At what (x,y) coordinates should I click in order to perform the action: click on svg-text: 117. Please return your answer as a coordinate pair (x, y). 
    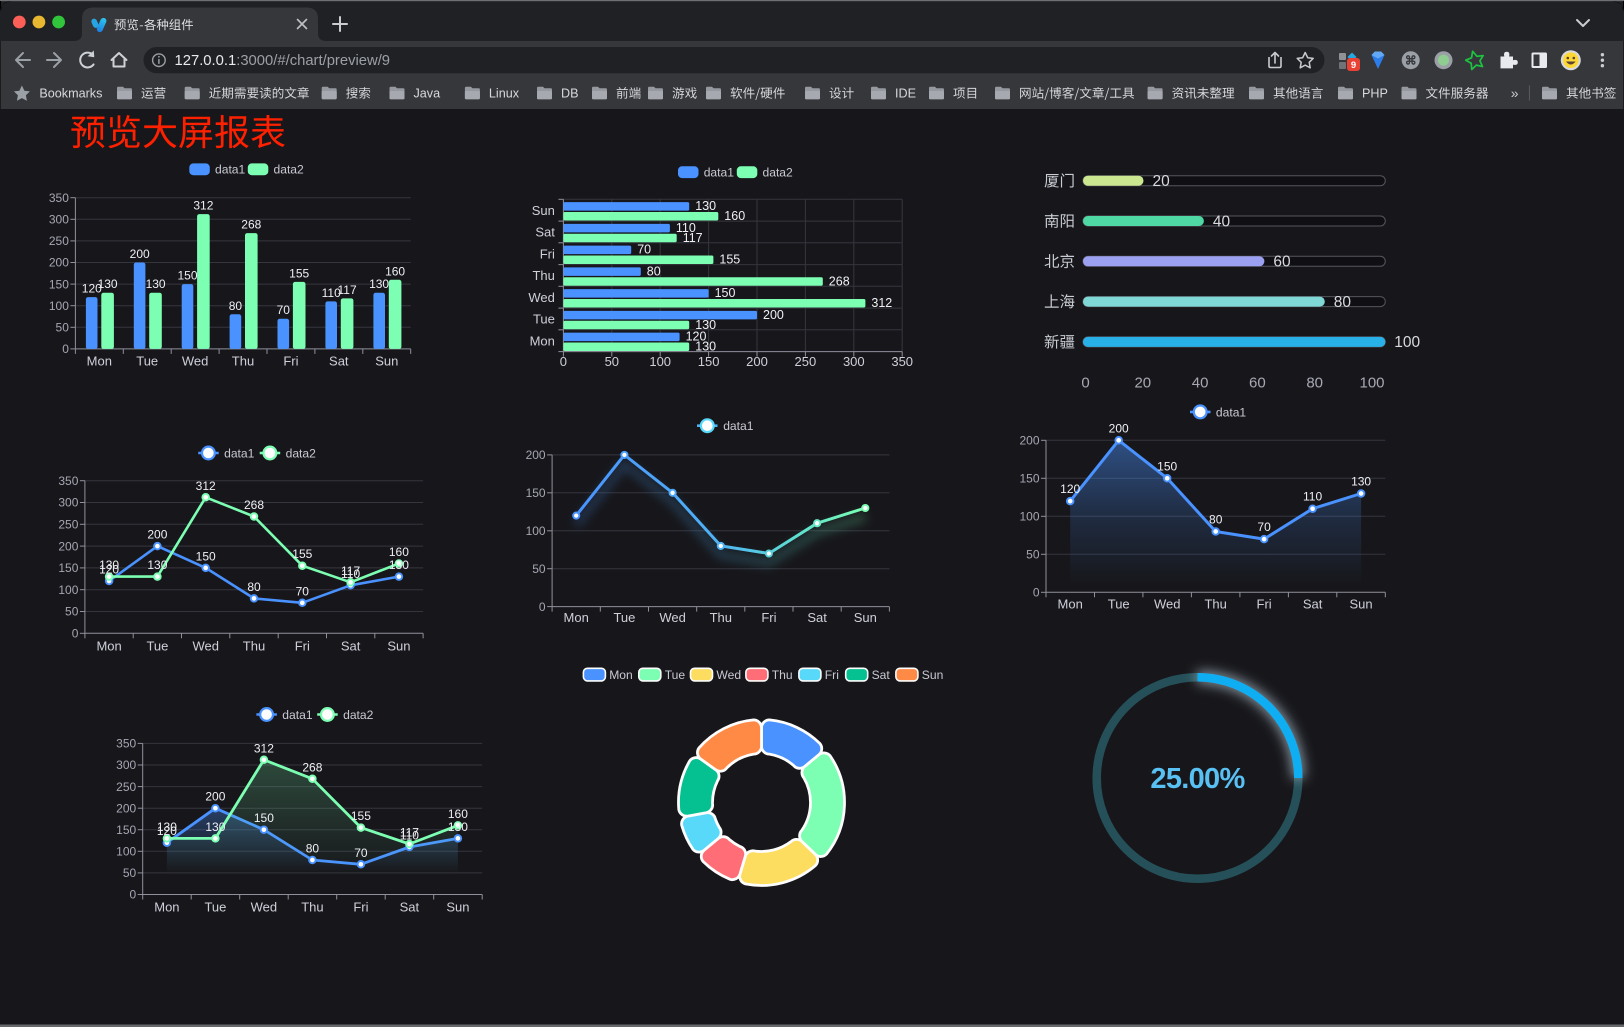
    Looking at the image, I should click on (347, 290).